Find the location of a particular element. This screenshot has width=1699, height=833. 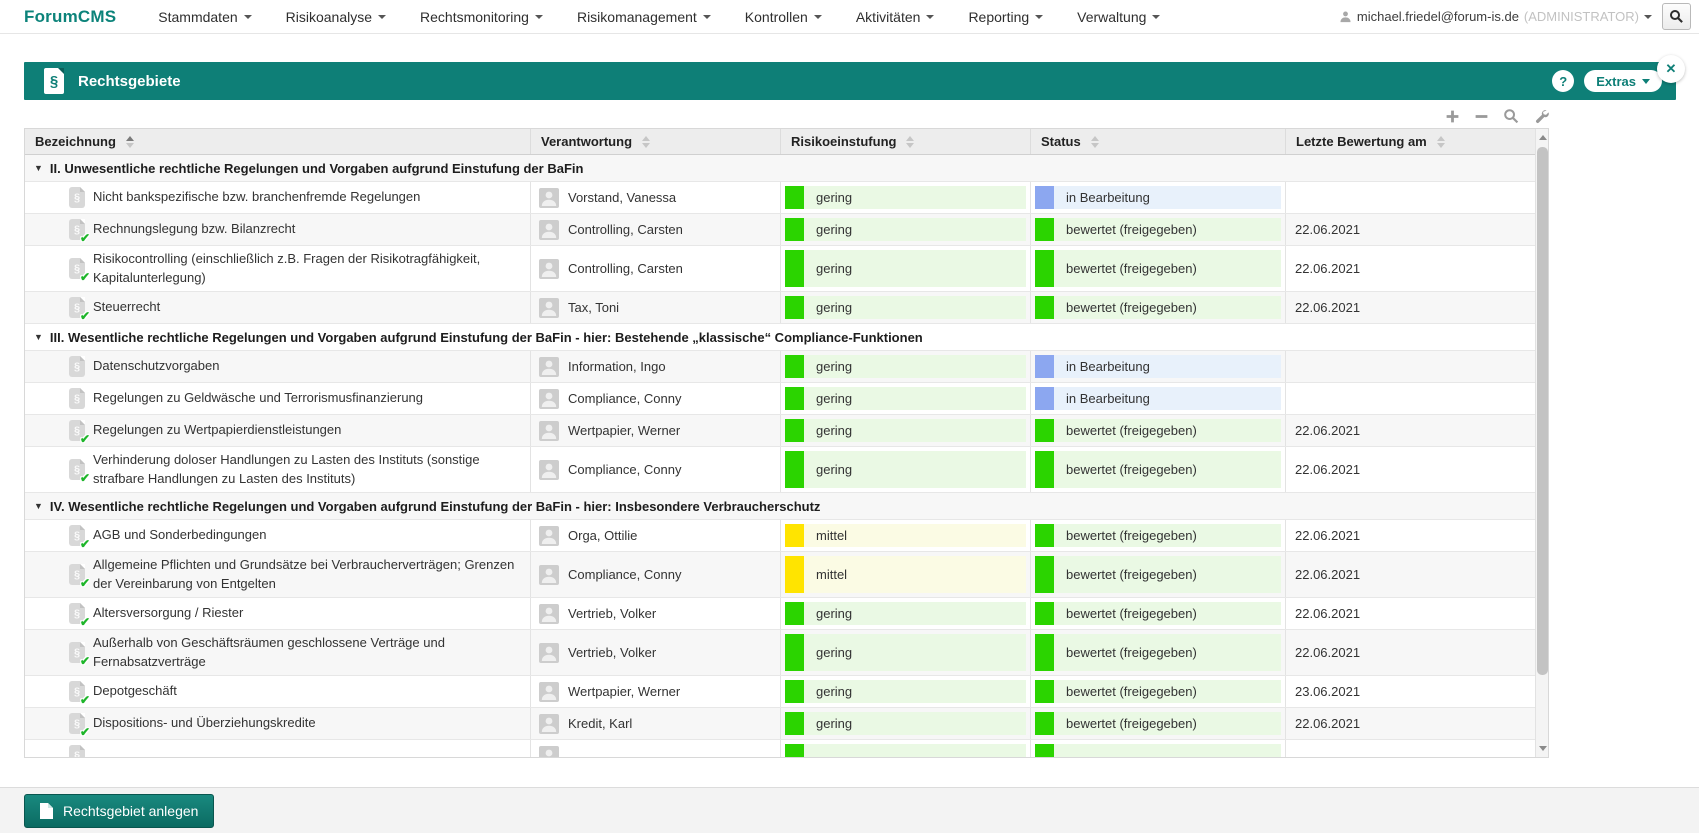

menu-item-reporting: Reporting is located at coordinates (1006, 17).